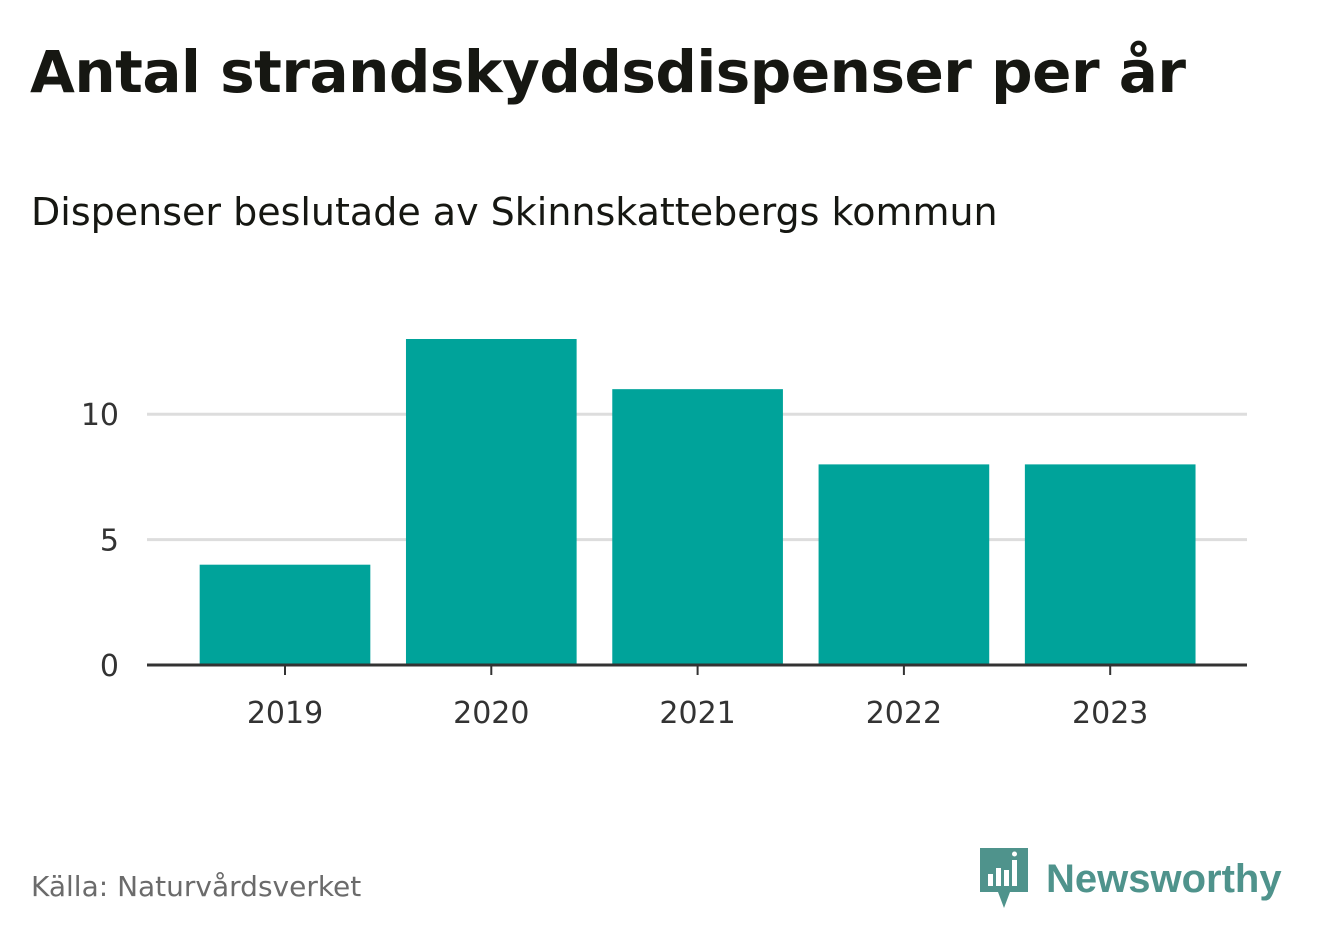 The width and height of the screenshot is (1322, 939). I want to click on x-tick-label: 2021, so click(697, 713).